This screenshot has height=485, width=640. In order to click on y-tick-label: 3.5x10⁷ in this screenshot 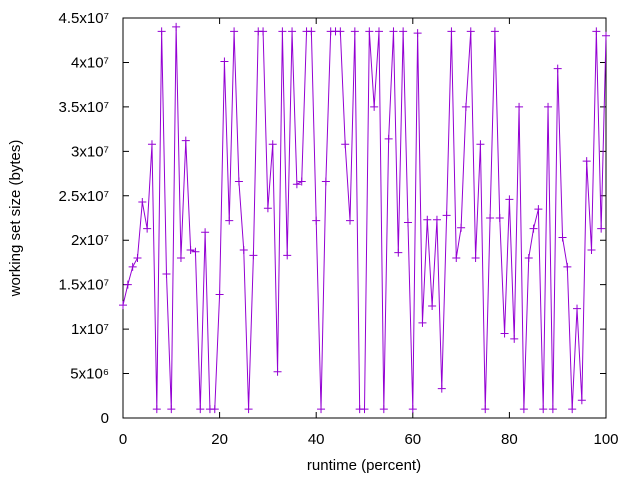, I will do `click(84, 107)`.